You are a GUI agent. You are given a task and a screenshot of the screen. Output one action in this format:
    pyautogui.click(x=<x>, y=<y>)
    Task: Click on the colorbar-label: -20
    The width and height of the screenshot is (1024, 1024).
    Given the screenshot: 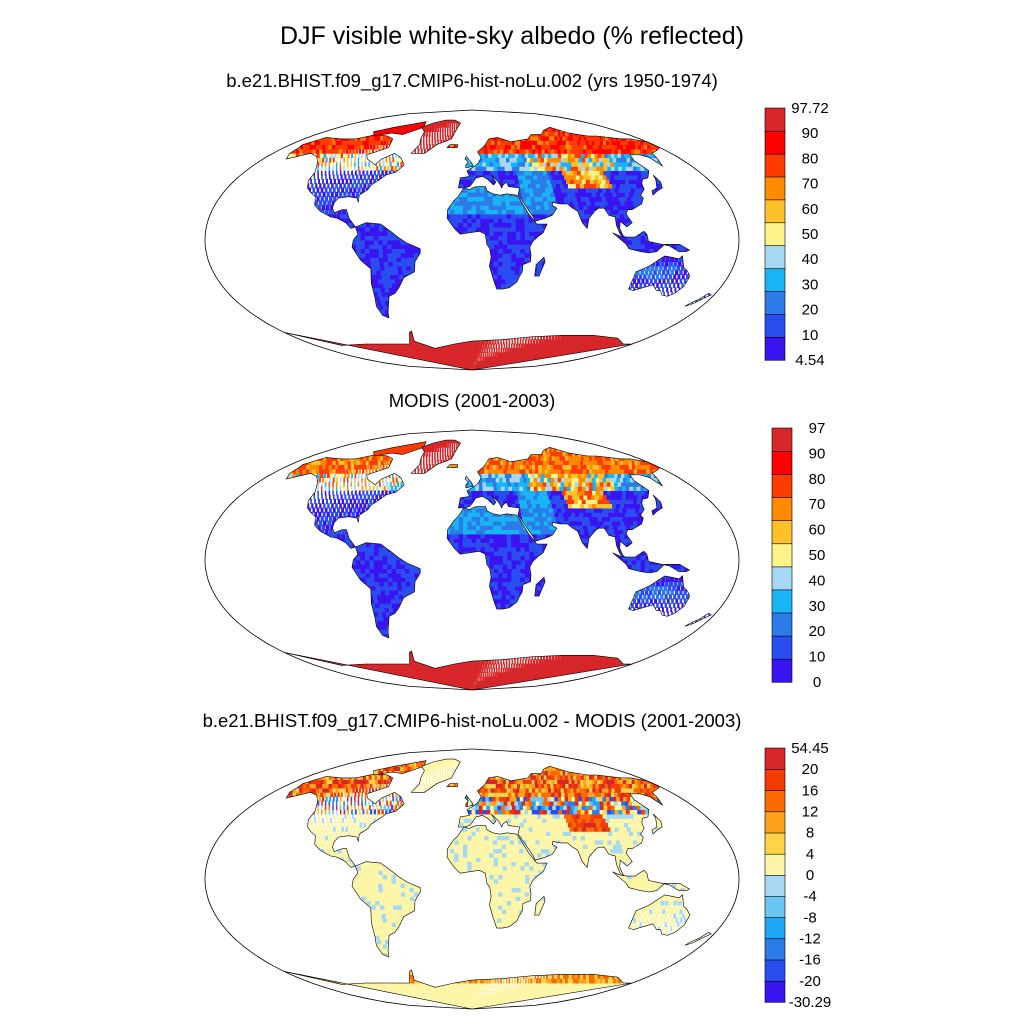 What is the action you would take?
    pyautogui.click(x=810, y=981)
    